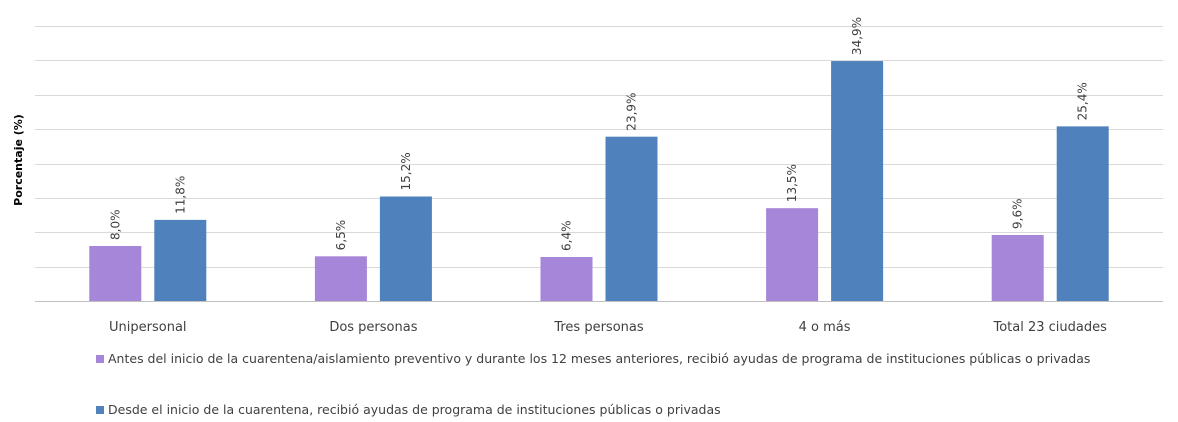 The height and width of the screenshot is (422, 1178). Describe the element at coordinates (792, 183) in the screenshot. I see `value-label-series1-3: 13,5%` at that location.